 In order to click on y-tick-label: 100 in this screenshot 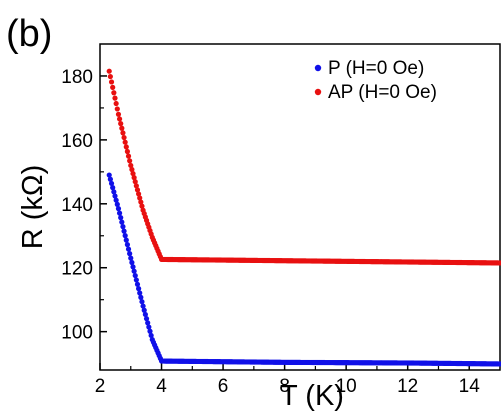, I will do `click(77, 333)`.